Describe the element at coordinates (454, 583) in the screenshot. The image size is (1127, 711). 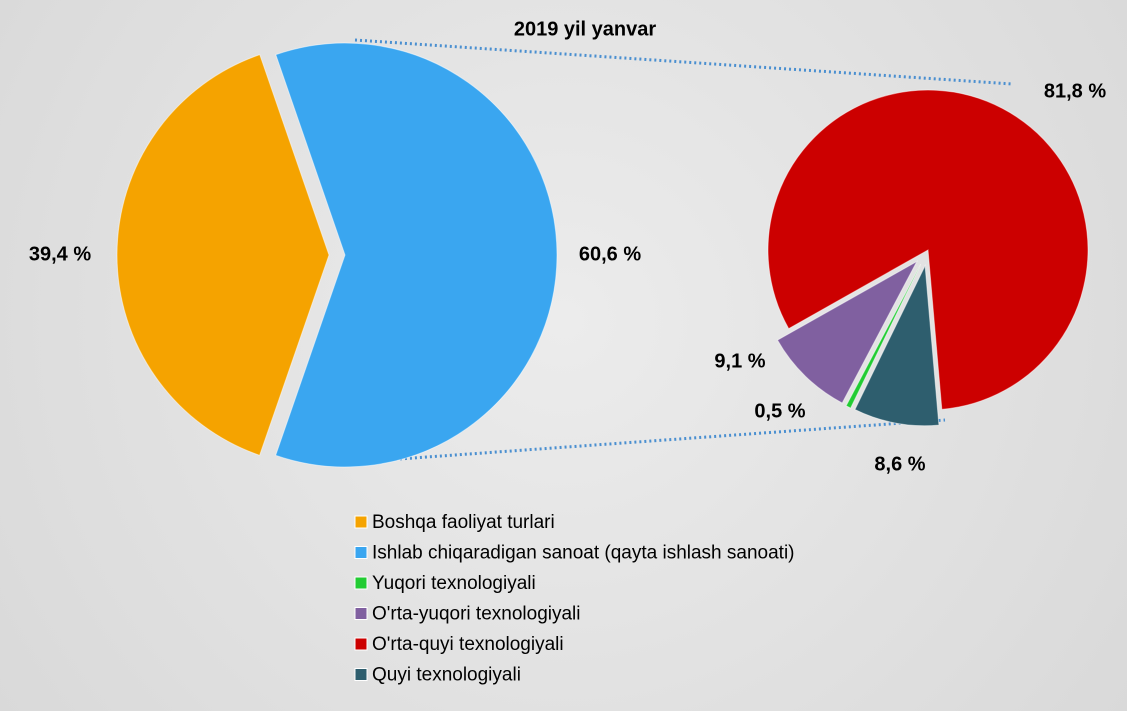
I see `legend-label: Yuqori texnologiyali` at that location.